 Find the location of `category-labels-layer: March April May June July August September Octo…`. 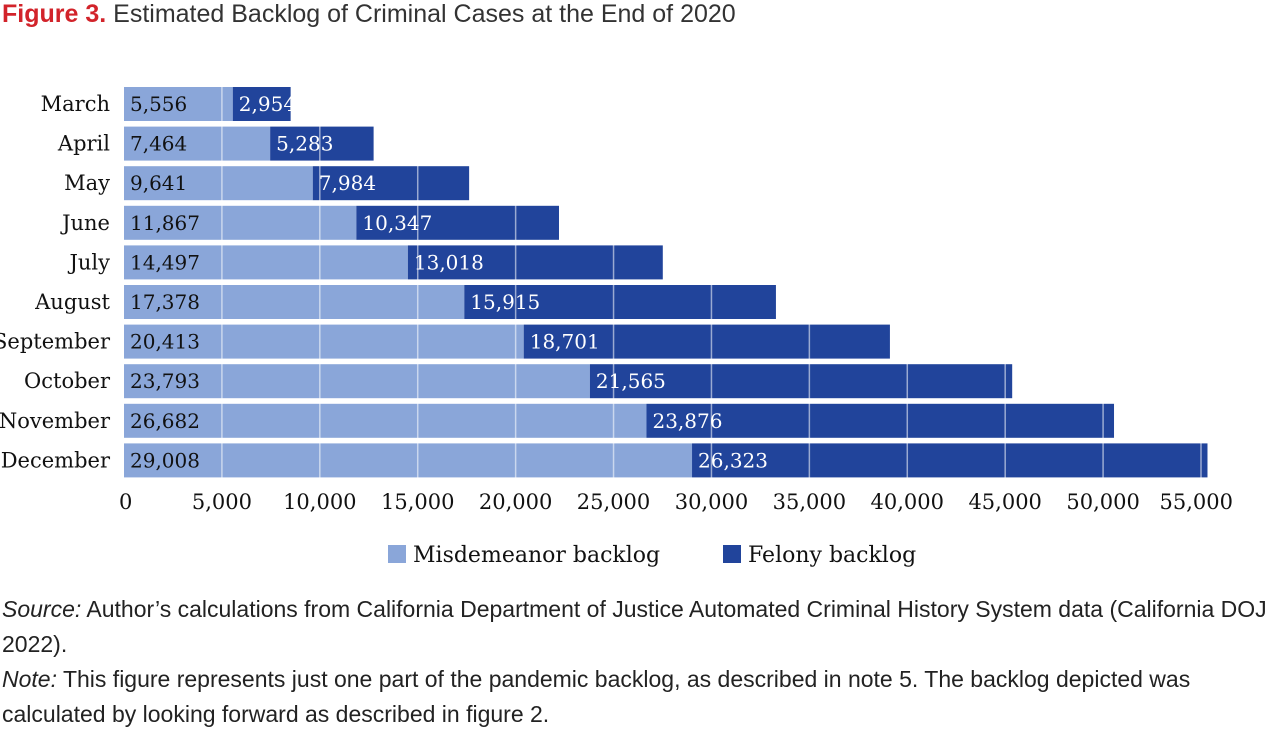

category-labels-layer: March April May June July August September Octo… is located at coordinates (55, 282).